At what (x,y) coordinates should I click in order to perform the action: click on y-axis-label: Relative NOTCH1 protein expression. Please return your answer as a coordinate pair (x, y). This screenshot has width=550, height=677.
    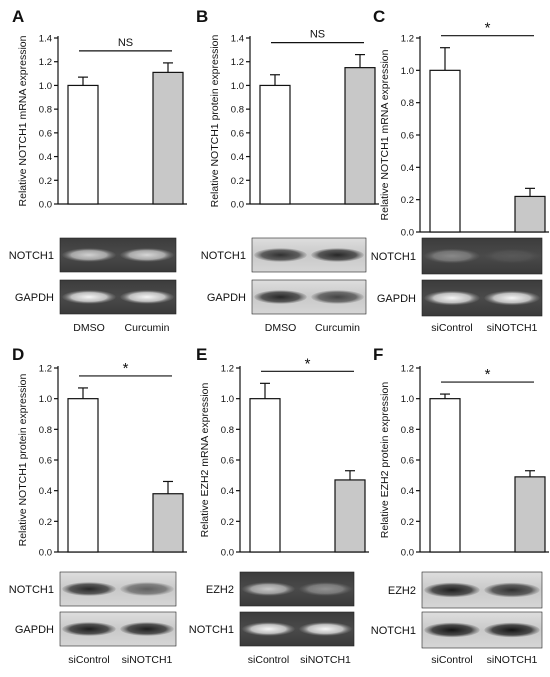
    Looking at the image, I should click on (23, 459).